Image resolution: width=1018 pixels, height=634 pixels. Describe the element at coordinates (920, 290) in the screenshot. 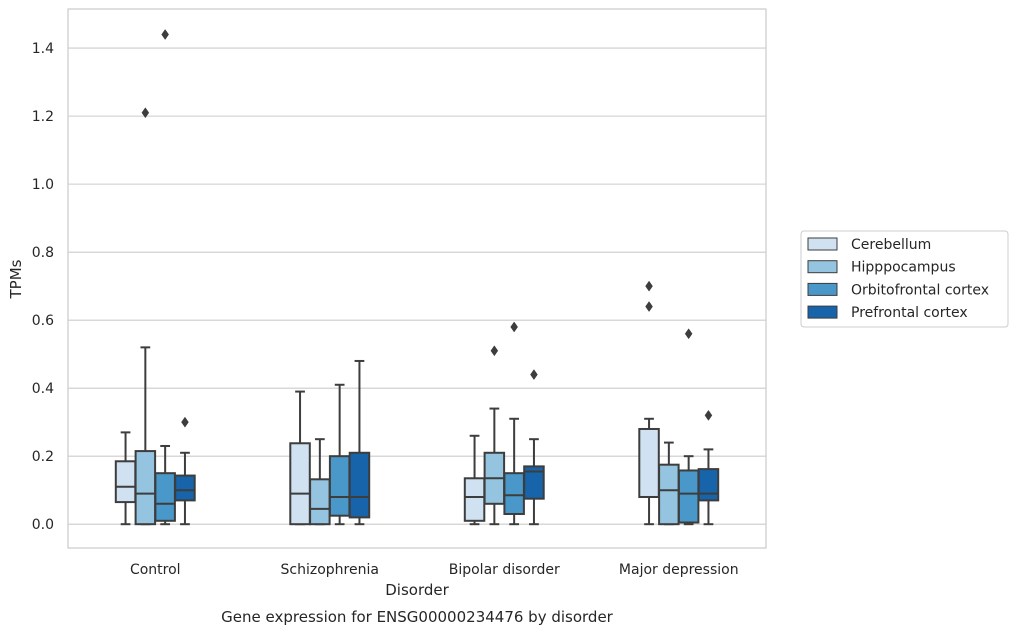

I see `legend-label: Orbitofrontal cortex` at that location.